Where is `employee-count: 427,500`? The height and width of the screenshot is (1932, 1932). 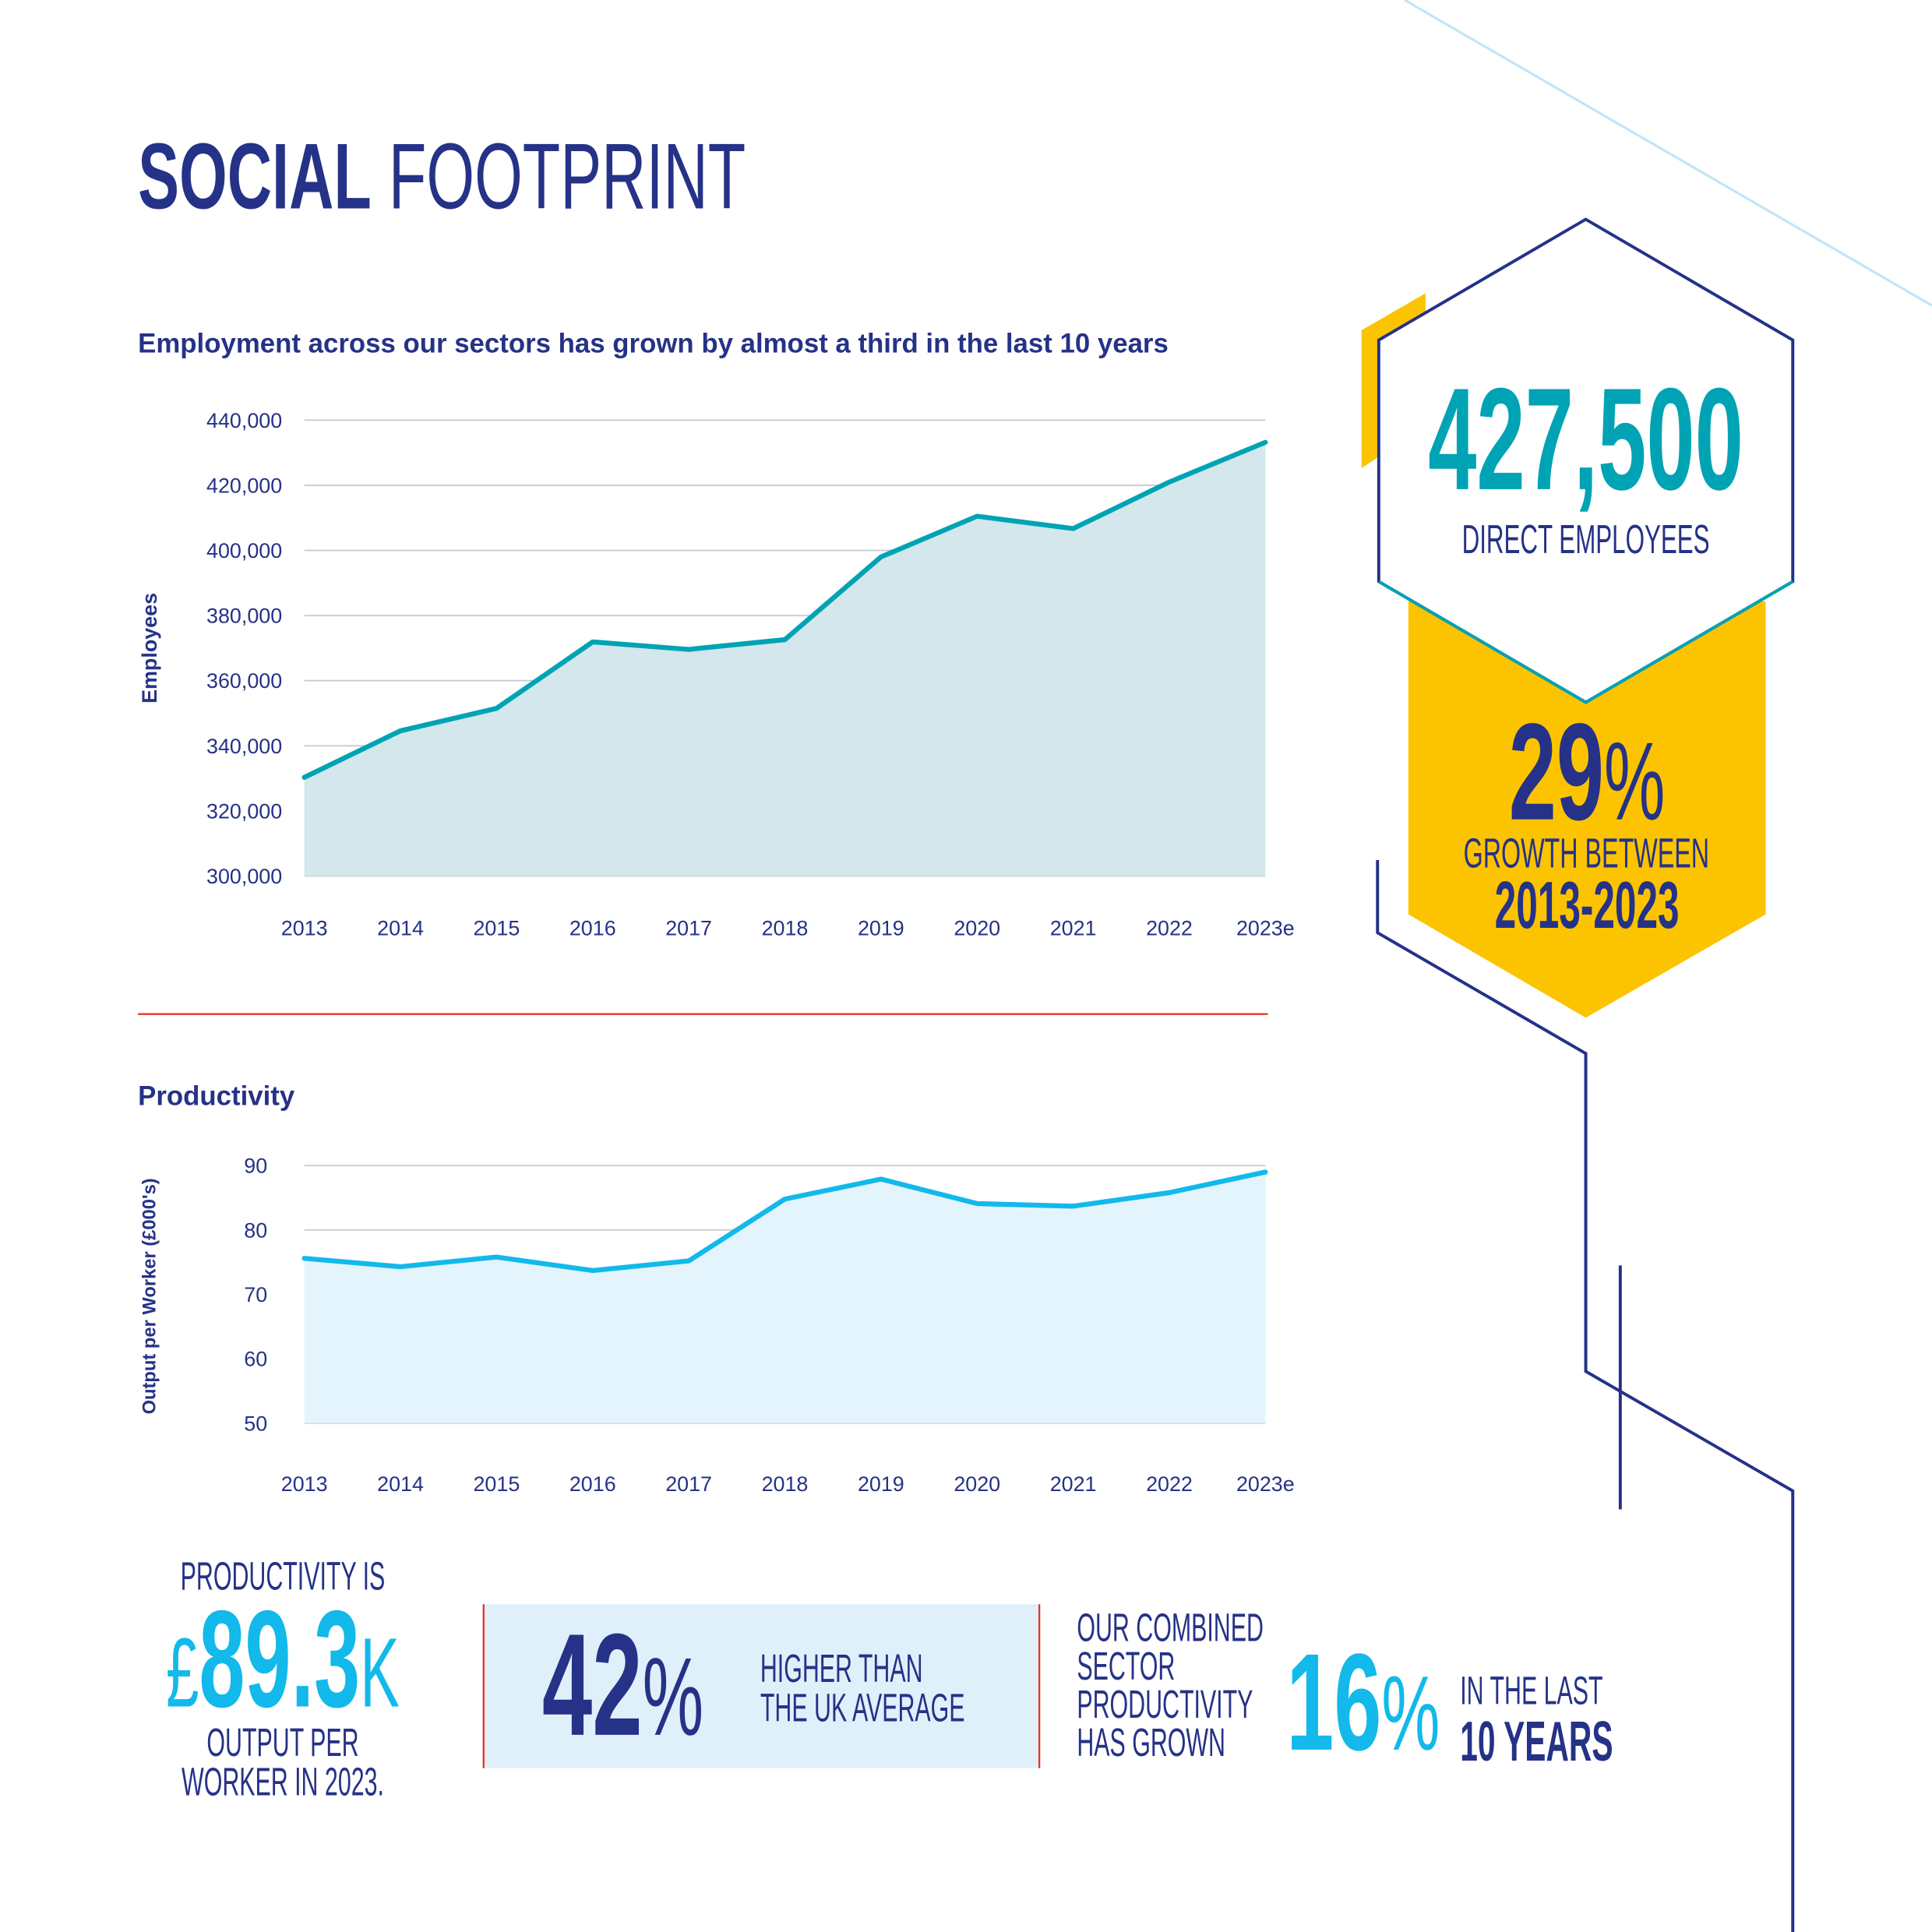
employee-count: 427,500 is located at coordinates (1586, 440).